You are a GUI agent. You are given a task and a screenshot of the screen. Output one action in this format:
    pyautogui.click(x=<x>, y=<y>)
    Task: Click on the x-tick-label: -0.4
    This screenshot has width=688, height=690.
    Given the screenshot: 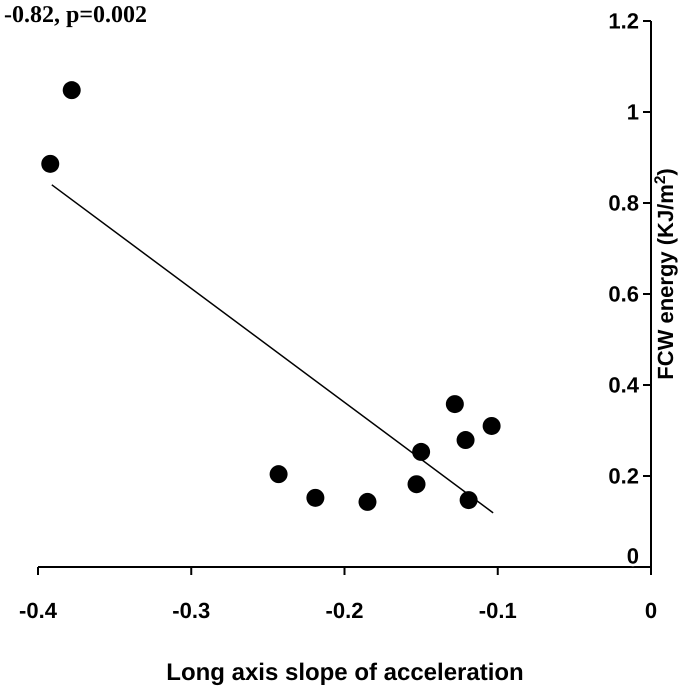 What is the action you would take?
    pyautogui.click(x=38, y=610)
    